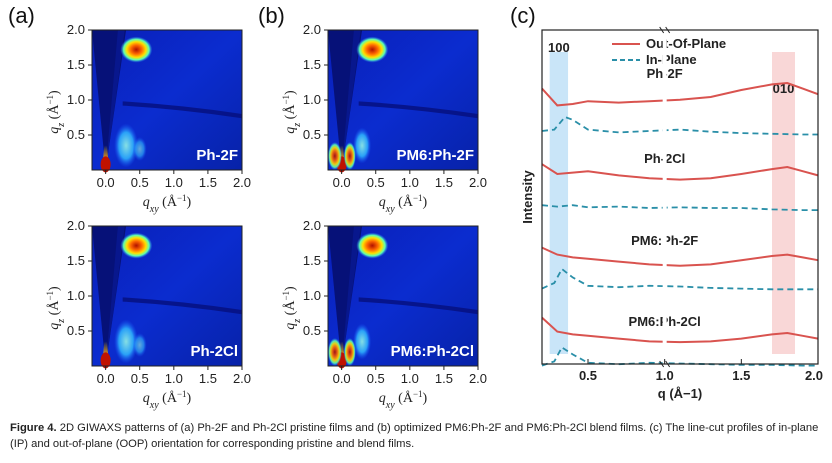 The height and width of the screenshot is (463, 832). Describe the element at coordinates (671, 59) in the screenshot. I see `legend-entry: In-Plane` at that location.